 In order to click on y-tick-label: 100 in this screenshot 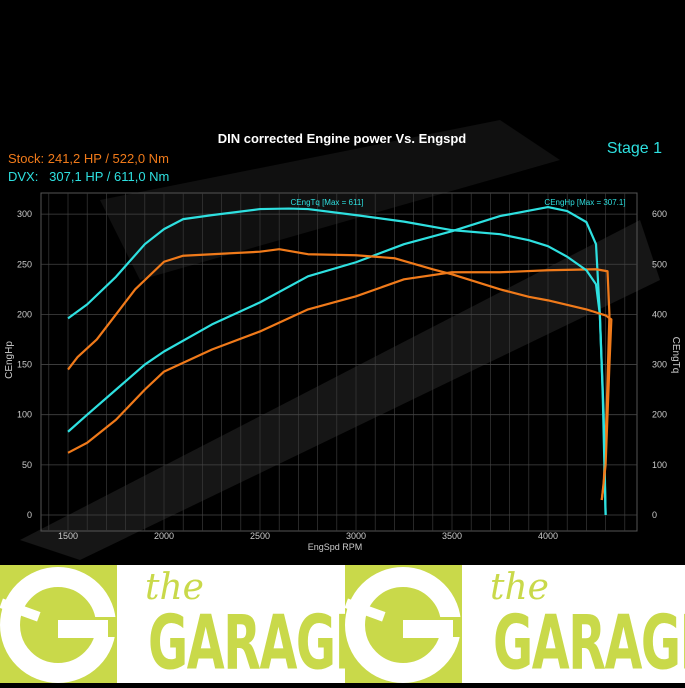, I will do `click(24, 415)`.